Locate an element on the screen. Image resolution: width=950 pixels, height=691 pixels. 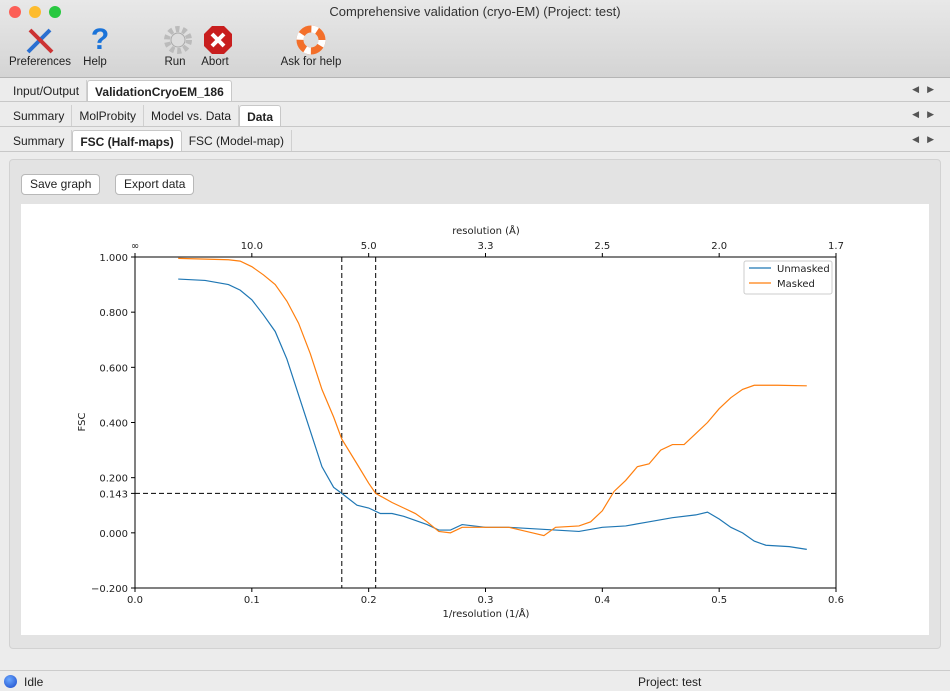
abort-button: Abort is located at coordinates (215, 46).